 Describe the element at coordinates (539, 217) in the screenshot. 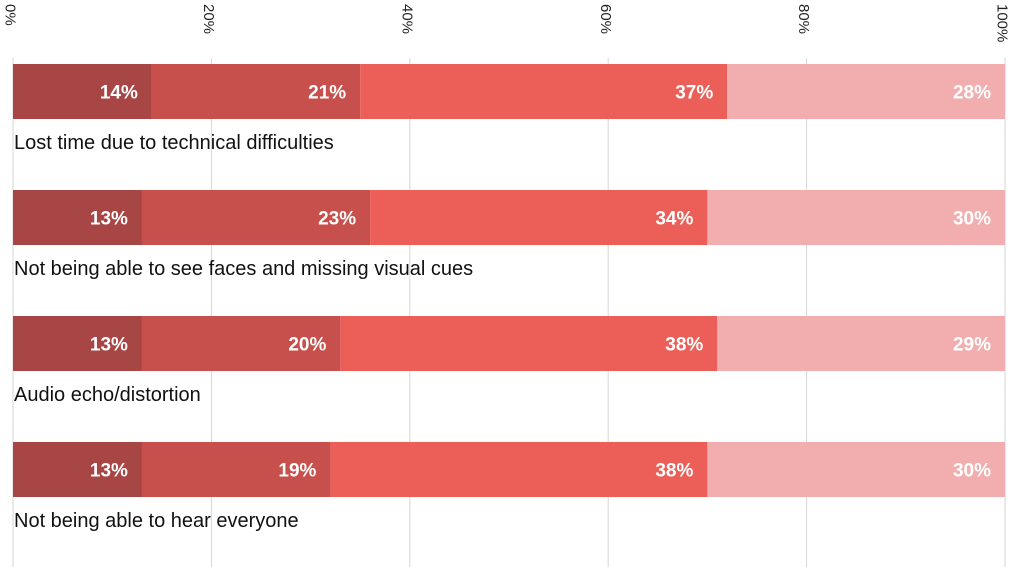

I see `bar-segment-row2-seg3` at that location.